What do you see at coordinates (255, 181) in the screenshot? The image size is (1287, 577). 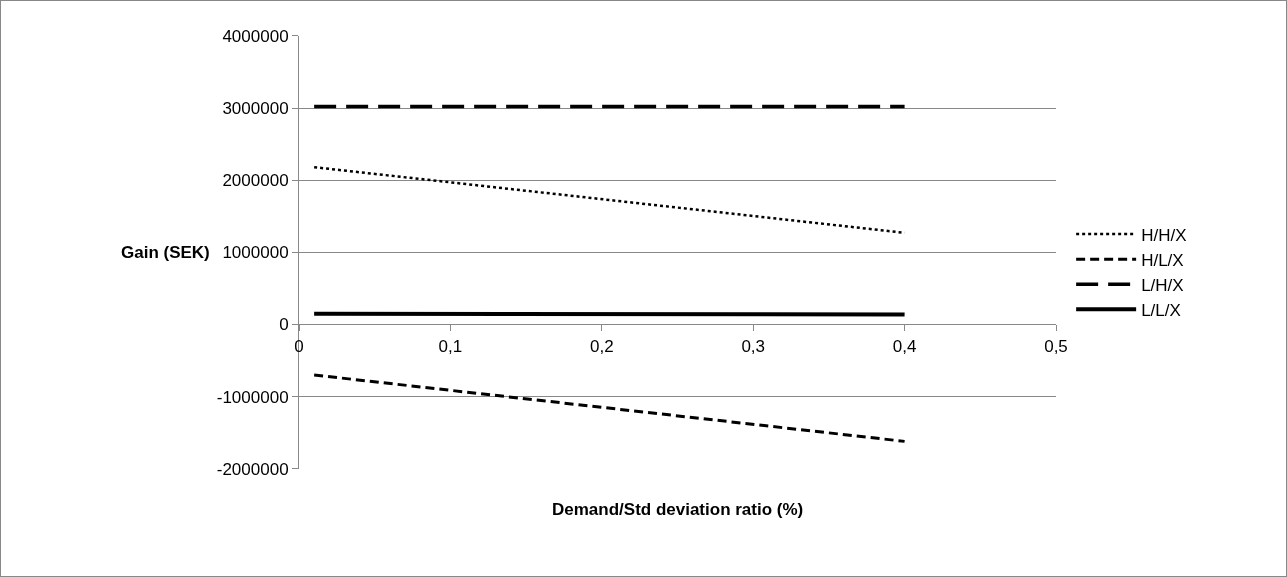 I see `y-tick-label: 2000000` at bounding box center [255, 181].